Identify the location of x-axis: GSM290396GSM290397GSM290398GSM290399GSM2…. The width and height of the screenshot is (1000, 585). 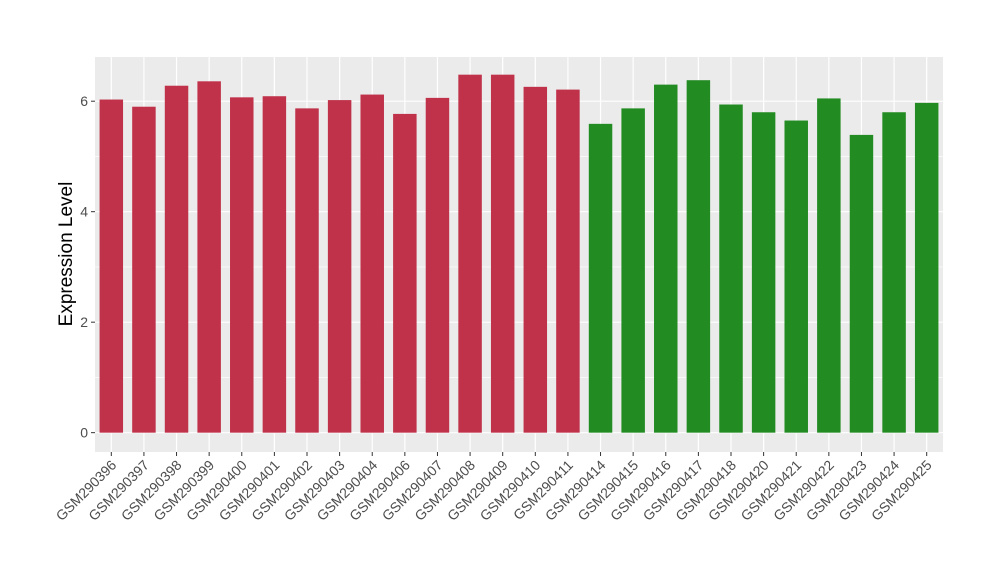
(494, 488).